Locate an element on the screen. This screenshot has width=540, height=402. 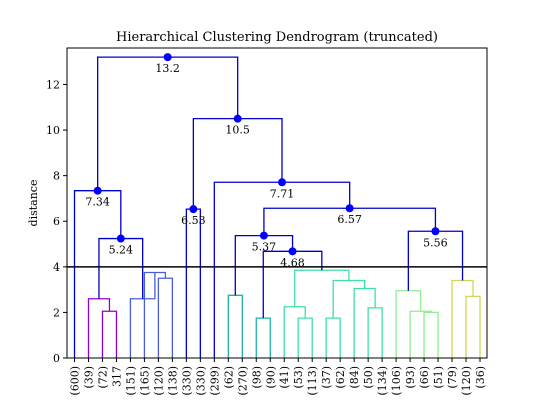
x-tick-label: (50) is located at coordinates (368, 377).